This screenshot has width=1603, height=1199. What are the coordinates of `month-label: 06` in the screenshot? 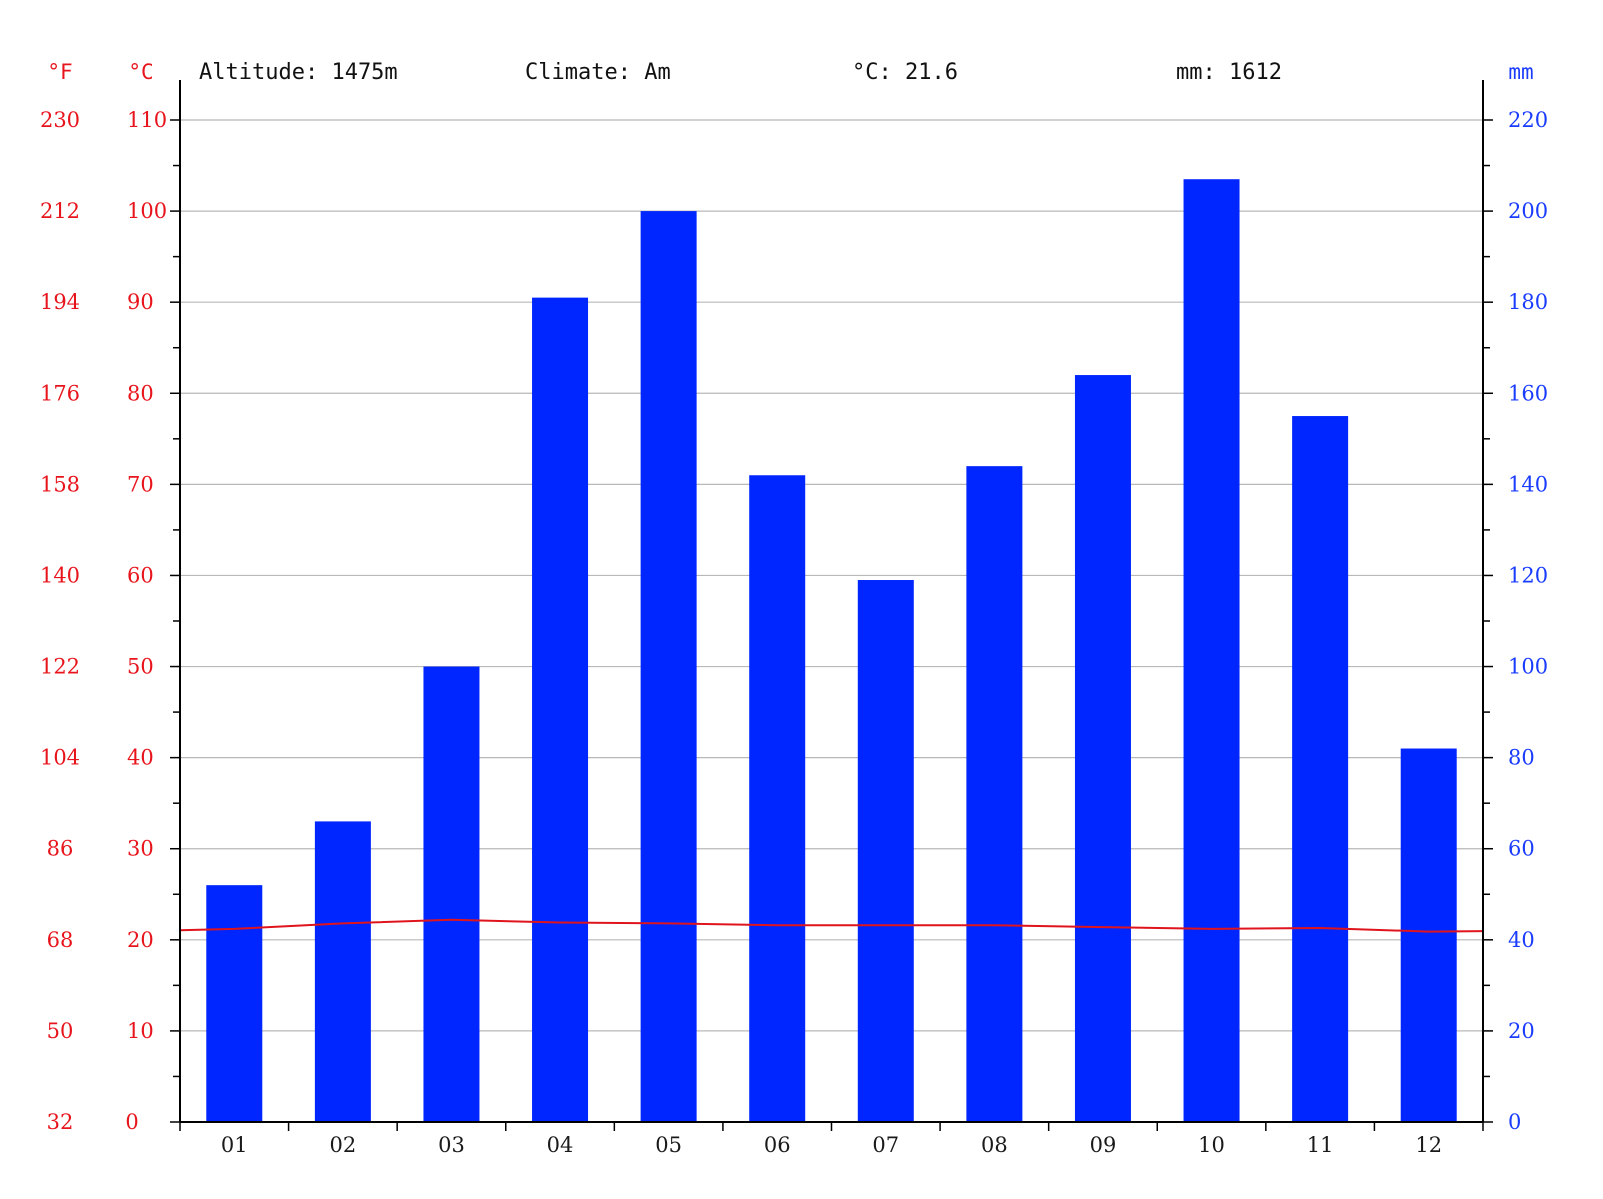 It's located at (777, 1145).